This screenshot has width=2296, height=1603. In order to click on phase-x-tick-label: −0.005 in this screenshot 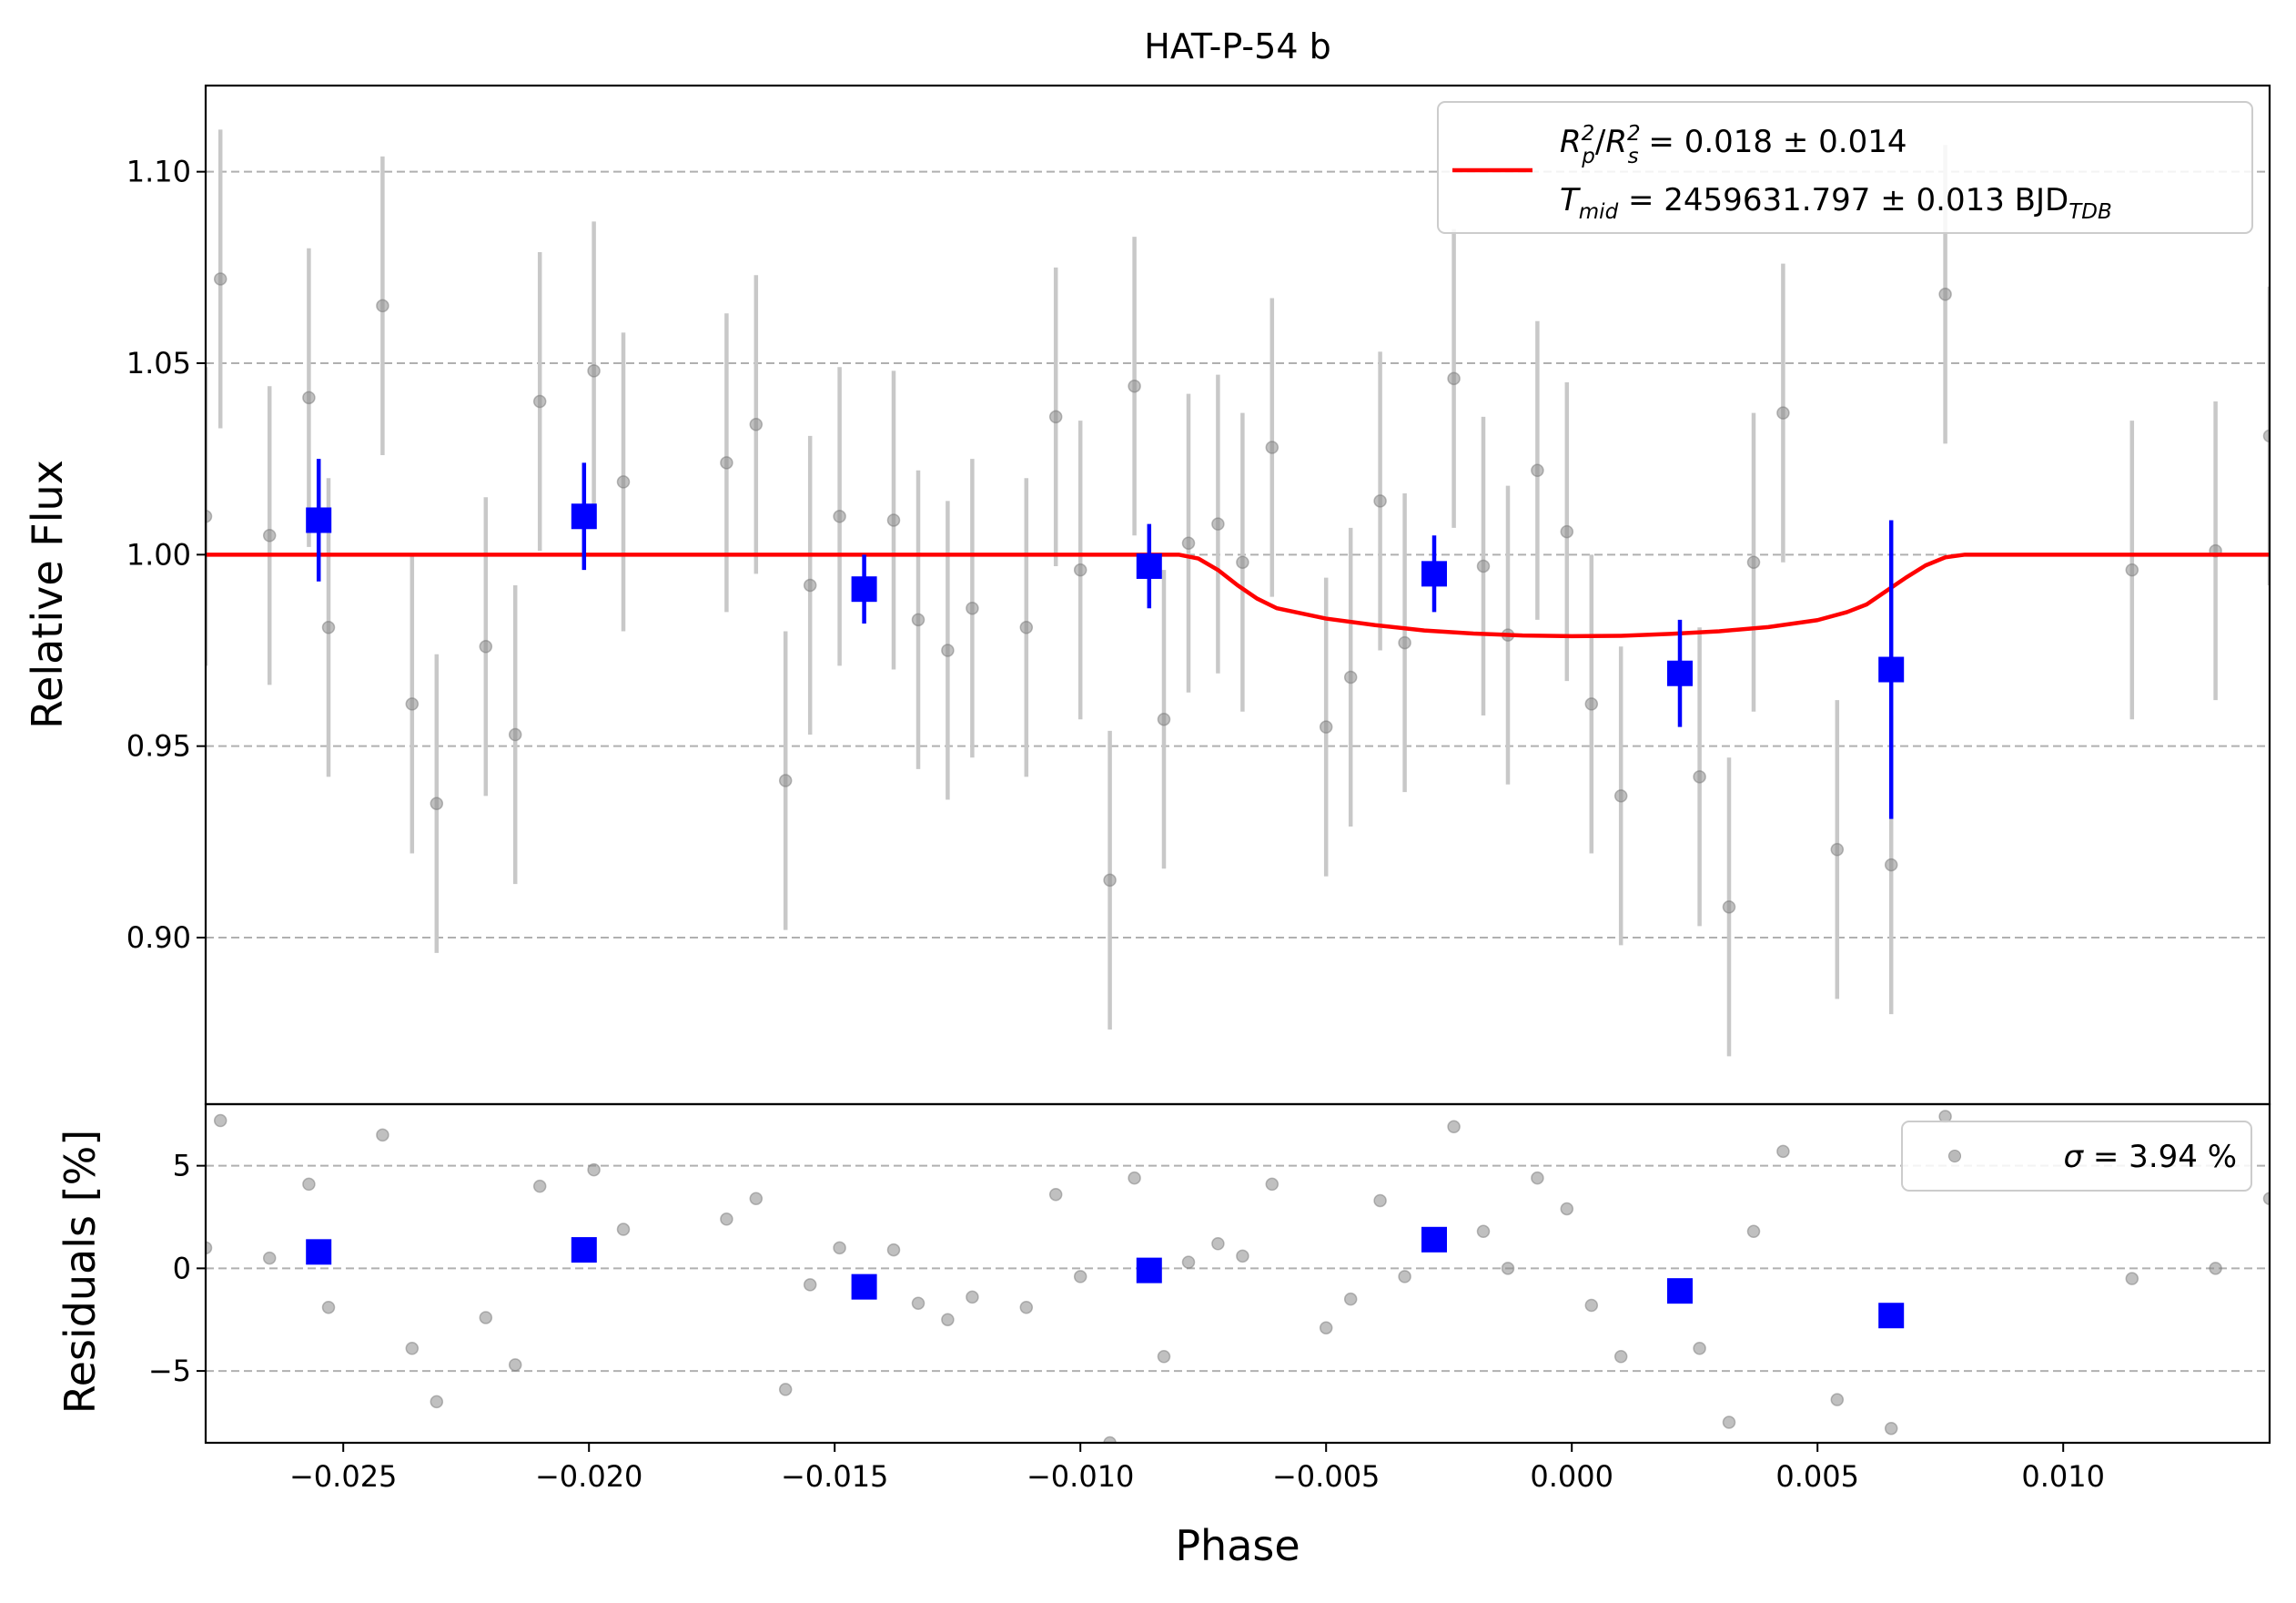, I will do `click(1326, 1476)`.